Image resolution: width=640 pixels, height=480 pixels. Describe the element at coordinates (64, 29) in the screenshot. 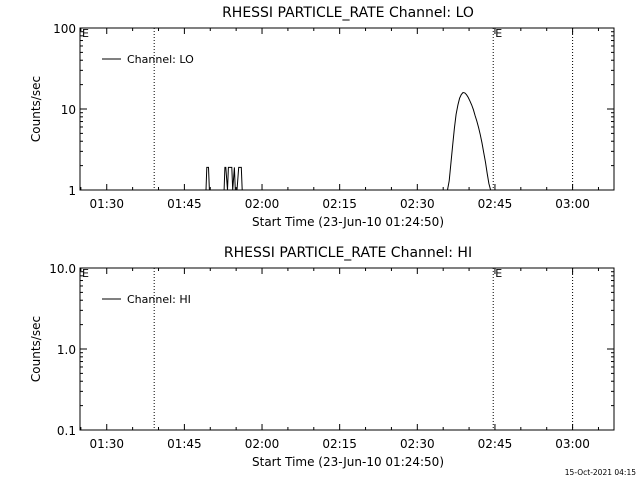

I see `y-tick-label: 100` at that location.